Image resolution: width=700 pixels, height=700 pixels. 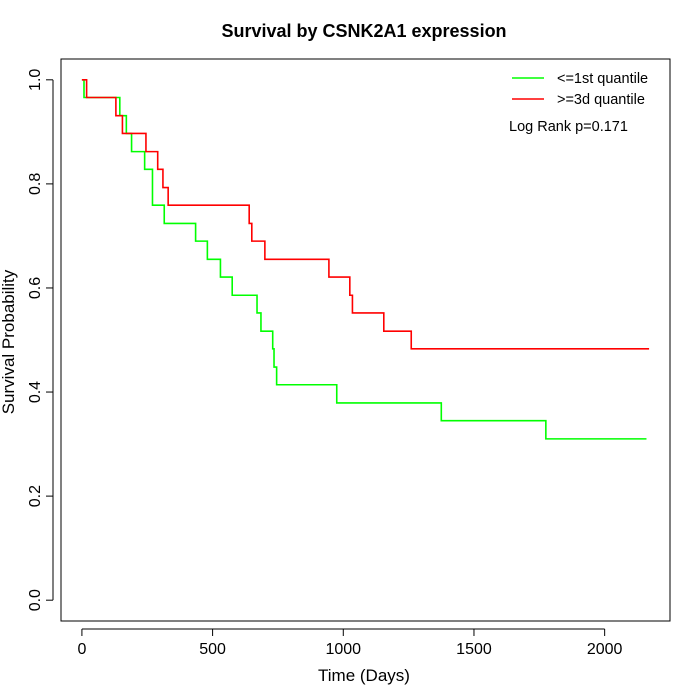 What do you see at coordinates (363, 31) in the screenshot?
I see `chart-title: Survival by CSNK2A1 expression` at bounding box center [363, 31].